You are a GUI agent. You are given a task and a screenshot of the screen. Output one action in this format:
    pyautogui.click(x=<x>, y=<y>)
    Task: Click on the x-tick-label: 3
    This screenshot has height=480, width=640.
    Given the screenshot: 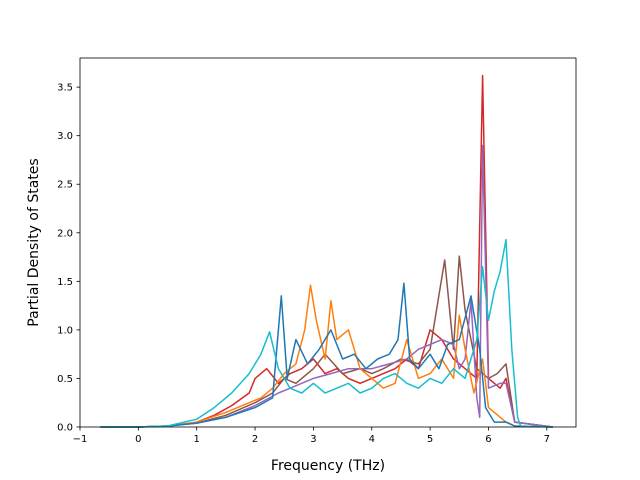 What is the action you would take?
    pyautogui.click(x=313, y=439)
    